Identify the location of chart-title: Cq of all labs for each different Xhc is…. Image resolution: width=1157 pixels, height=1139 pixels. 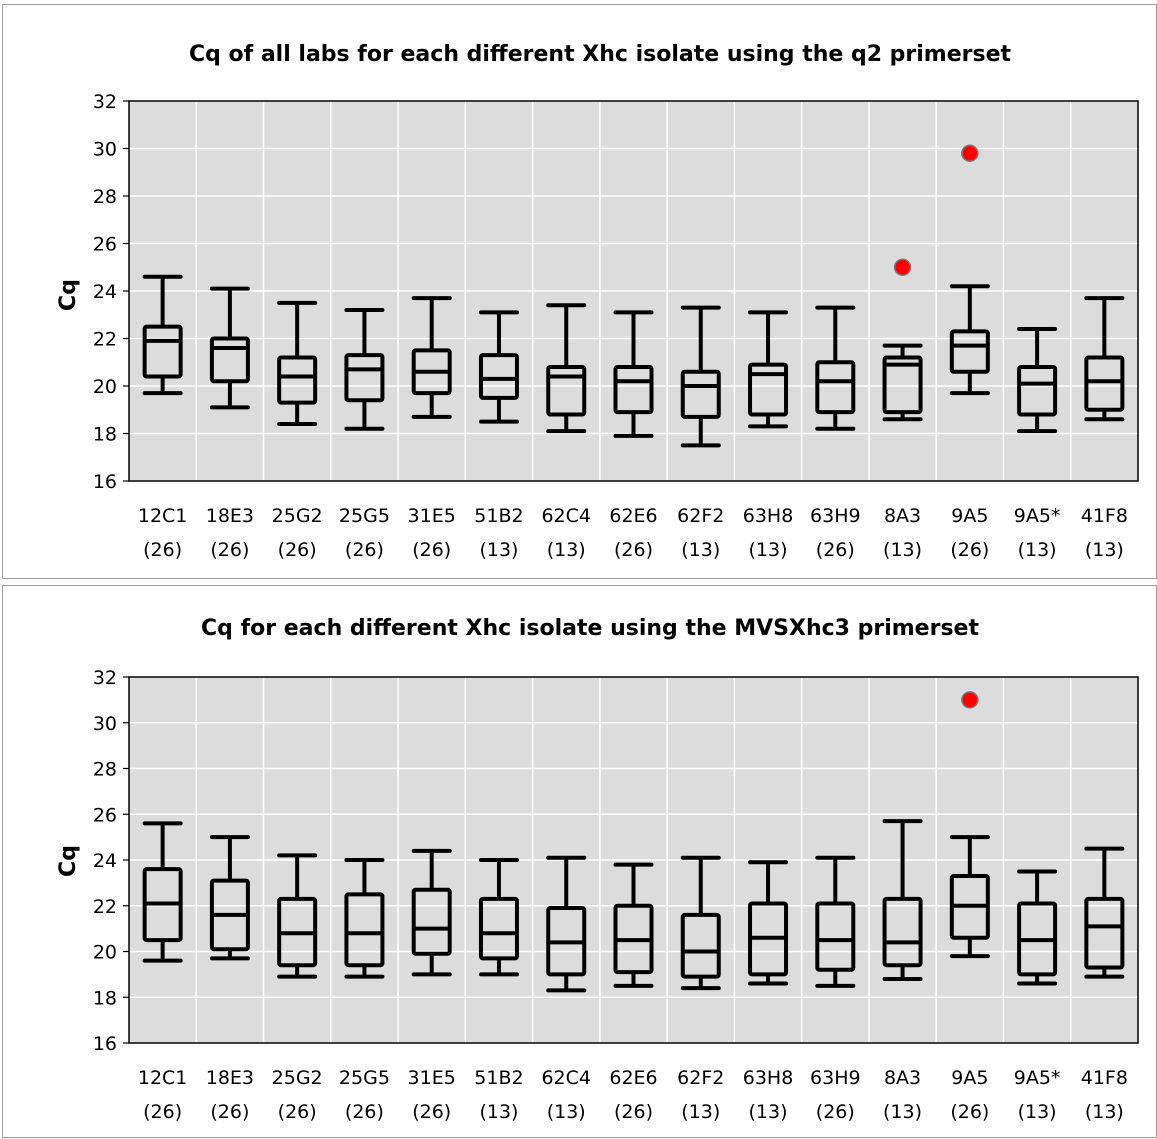
(600, 54).